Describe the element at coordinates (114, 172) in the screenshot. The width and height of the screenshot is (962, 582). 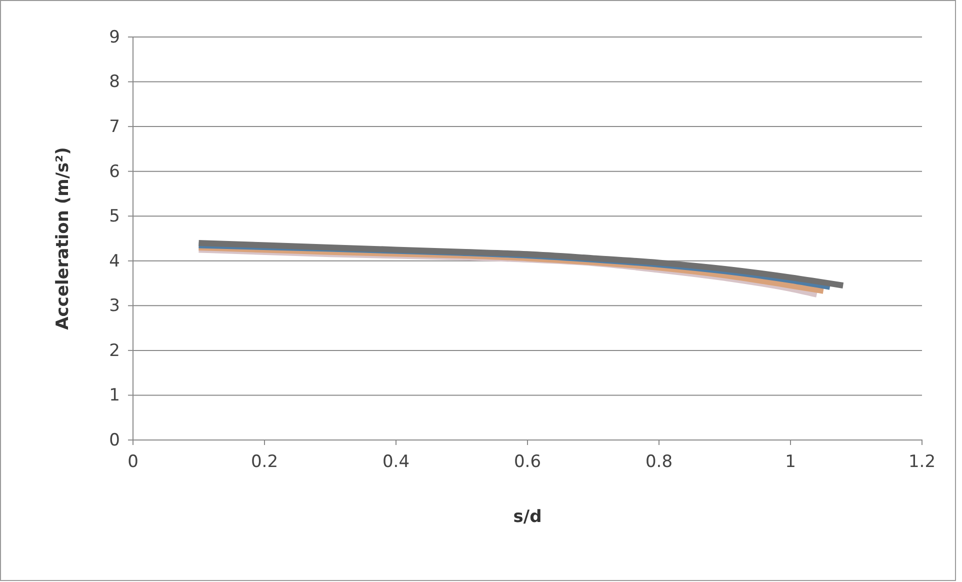
I see `y-tick-label: 6` at that location.